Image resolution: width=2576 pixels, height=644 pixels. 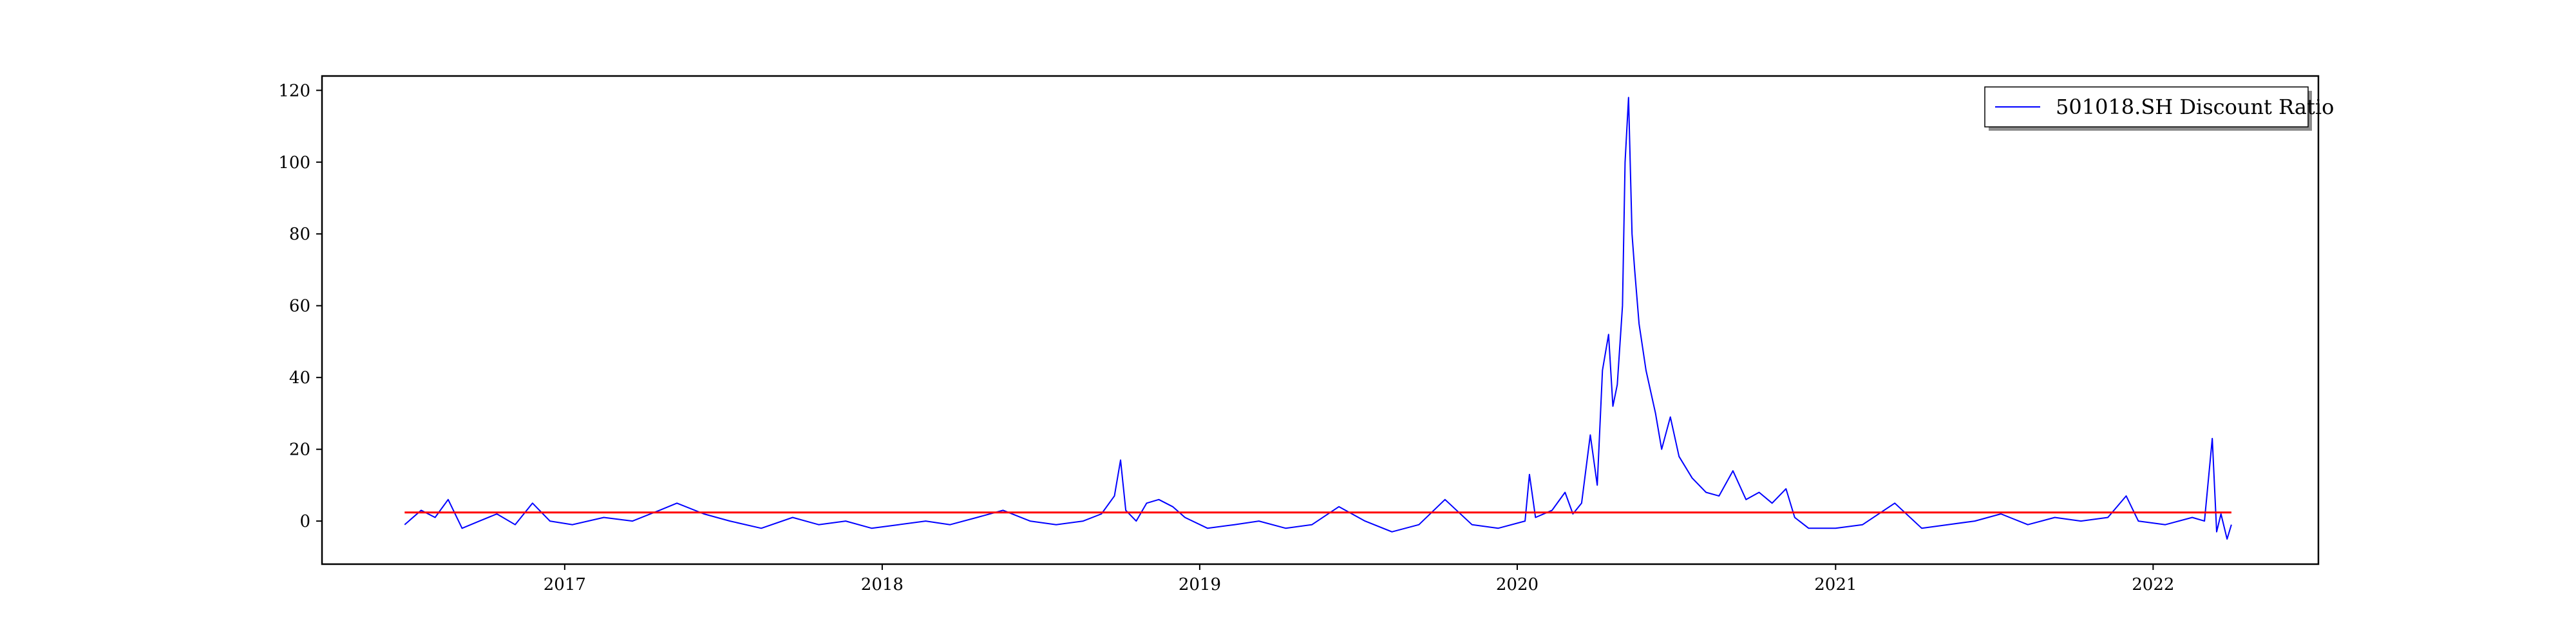 What do you see at coordinates (299, 234) in the screenshot?
I see `y-tick-label: 80` at bounding box center [299, 234].